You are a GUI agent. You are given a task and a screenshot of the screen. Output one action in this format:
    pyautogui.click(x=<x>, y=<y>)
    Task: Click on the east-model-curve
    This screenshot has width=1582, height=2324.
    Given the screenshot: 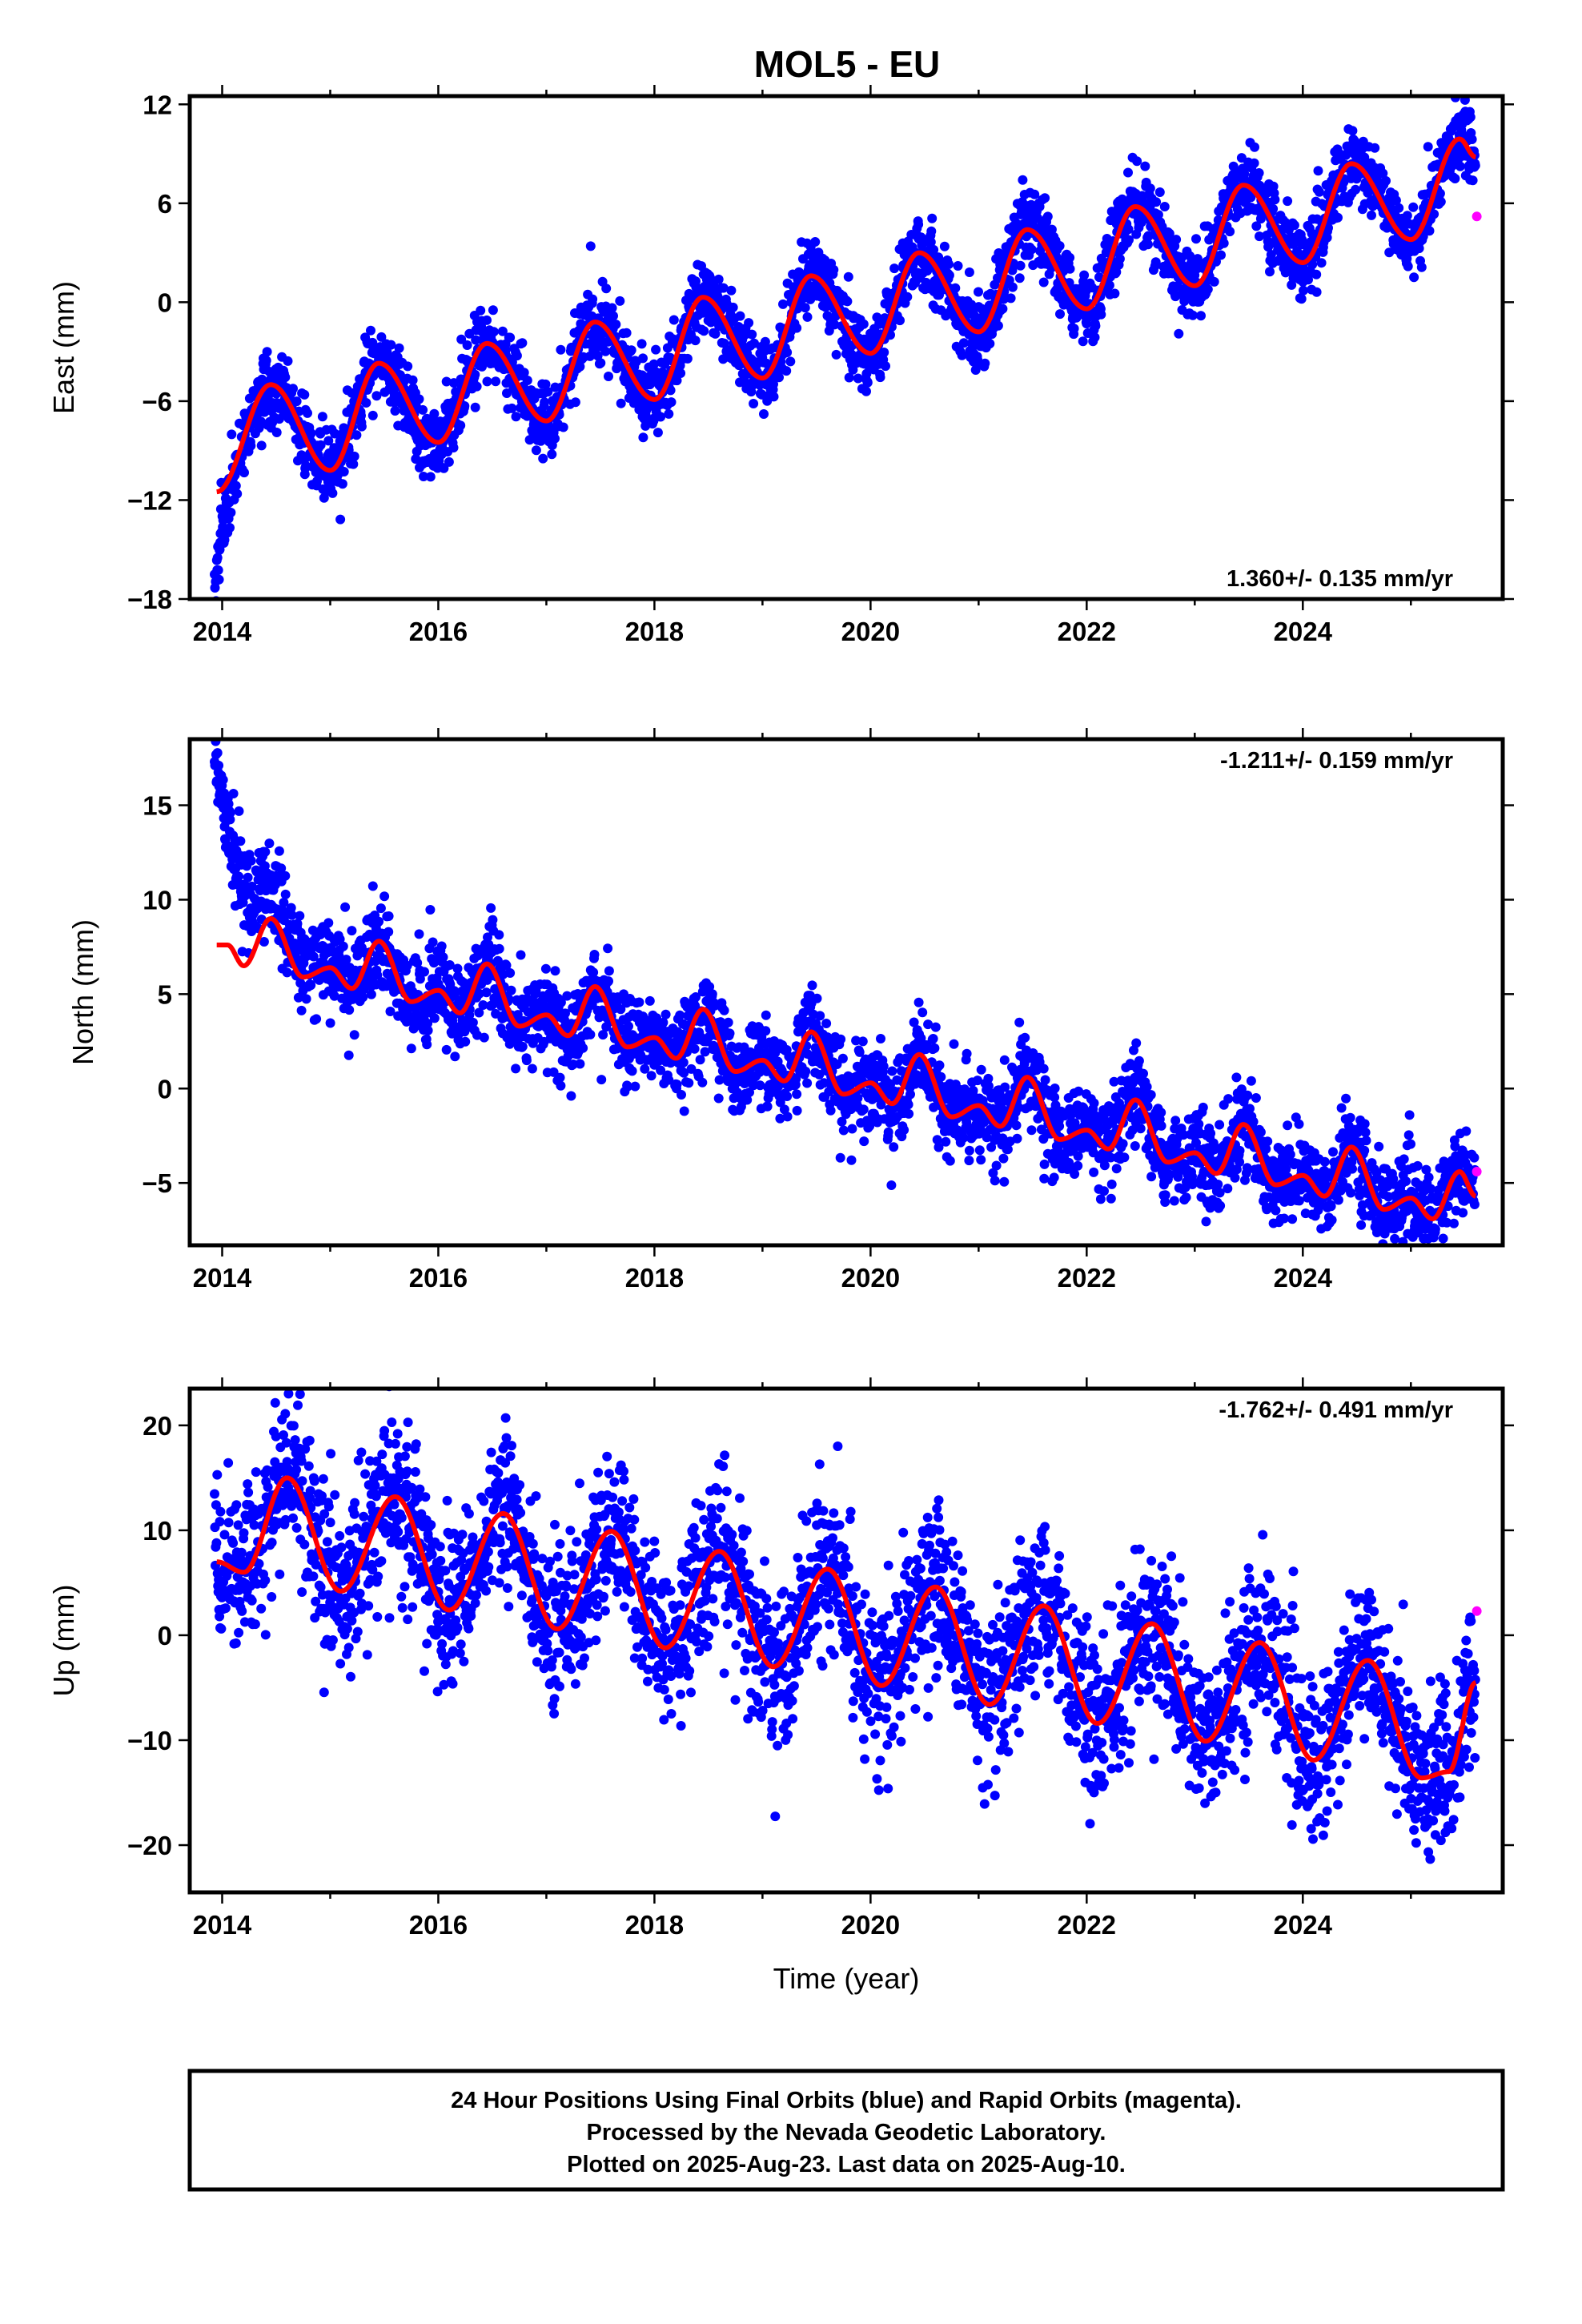 What is the action you would take?
    pyautogui.click(x=846, y=315)
    